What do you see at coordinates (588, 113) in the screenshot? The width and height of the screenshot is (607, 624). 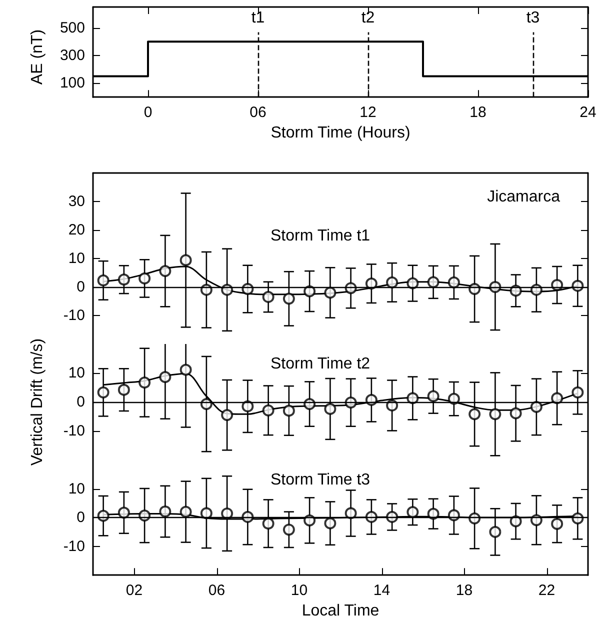 I see `x-tick-label: 24` at bounding box center [588, 113].